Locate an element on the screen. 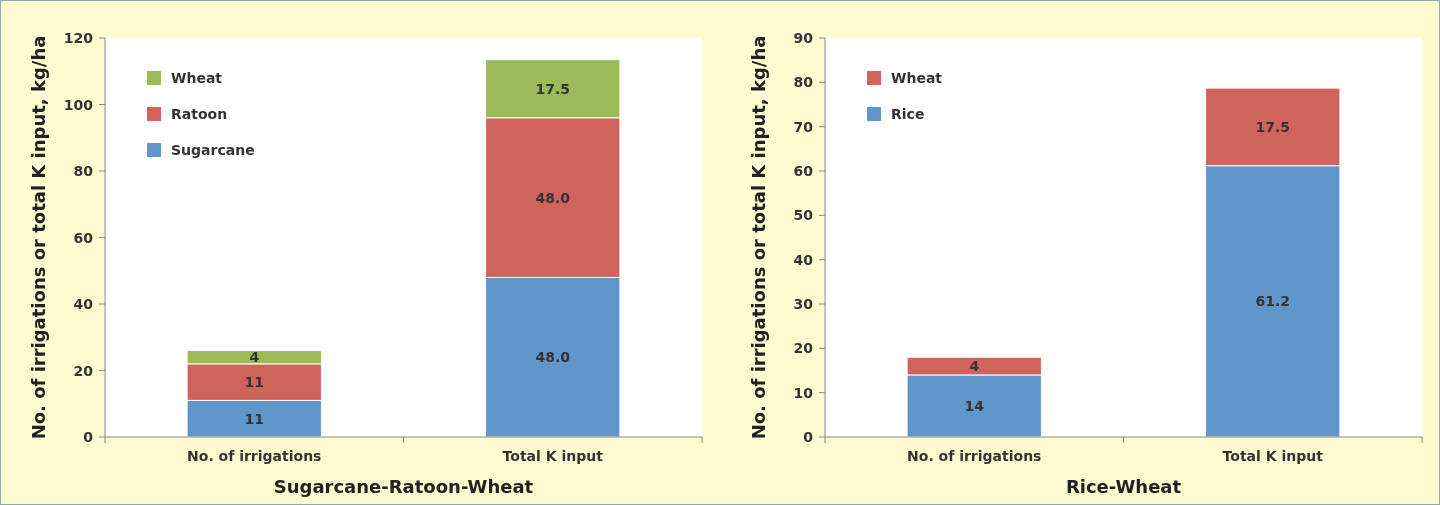 This screenshot has width=1440, height=505. y-tick-label: 120 is located at coordinates (78, 38).